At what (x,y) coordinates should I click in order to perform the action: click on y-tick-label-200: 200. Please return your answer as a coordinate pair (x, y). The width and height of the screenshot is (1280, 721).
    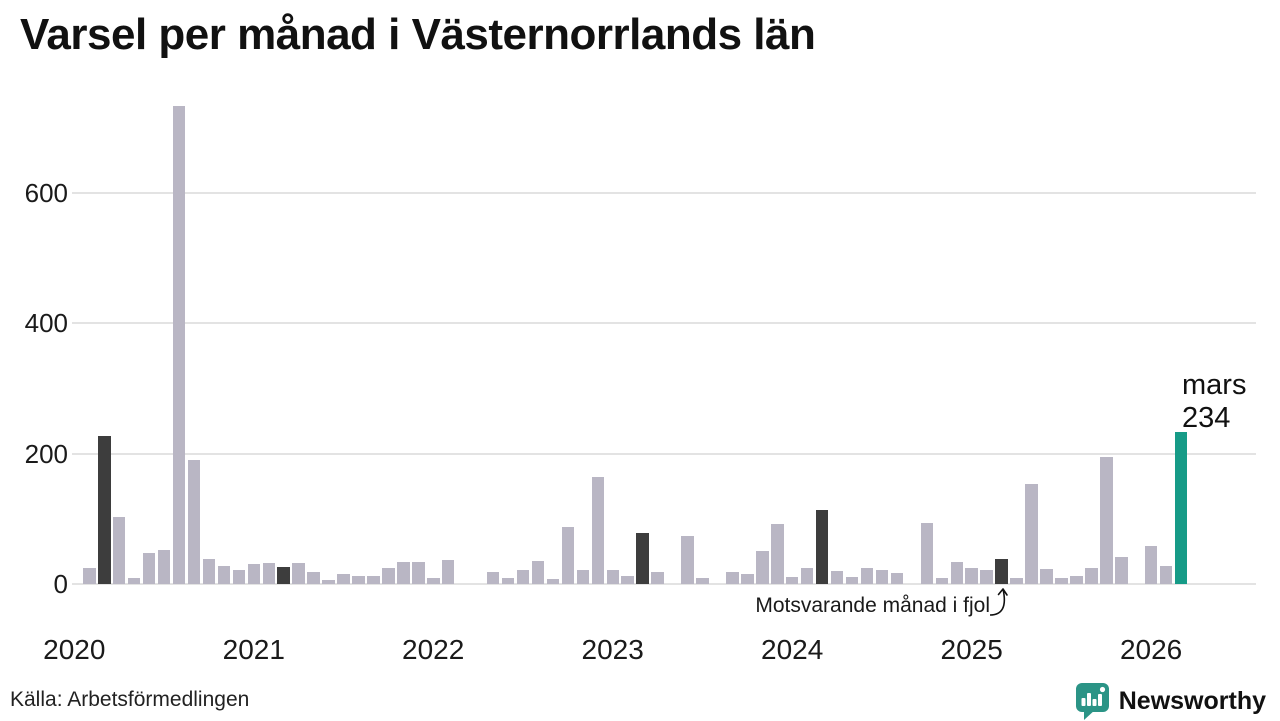
    Looking at the image, I should click on (46, 453).